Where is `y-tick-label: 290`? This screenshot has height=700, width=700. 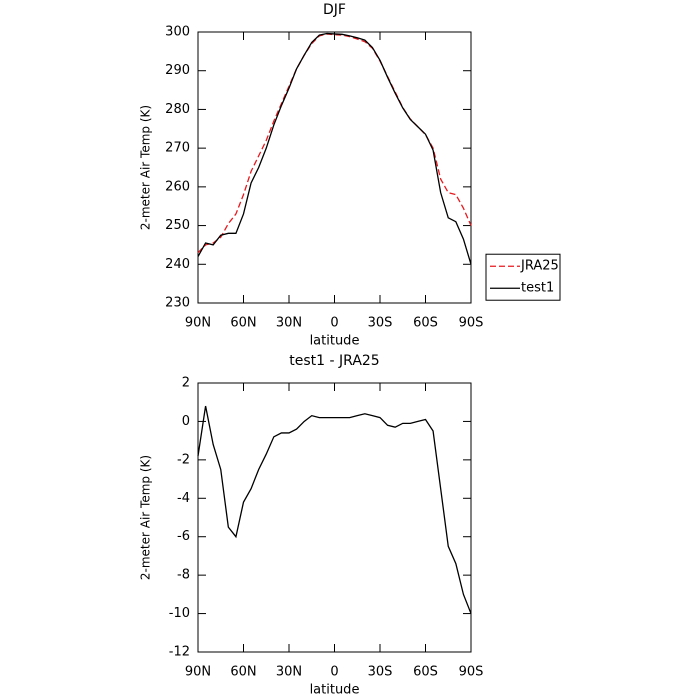 y-tick-label: 290 is located at coordinates (177, 70).